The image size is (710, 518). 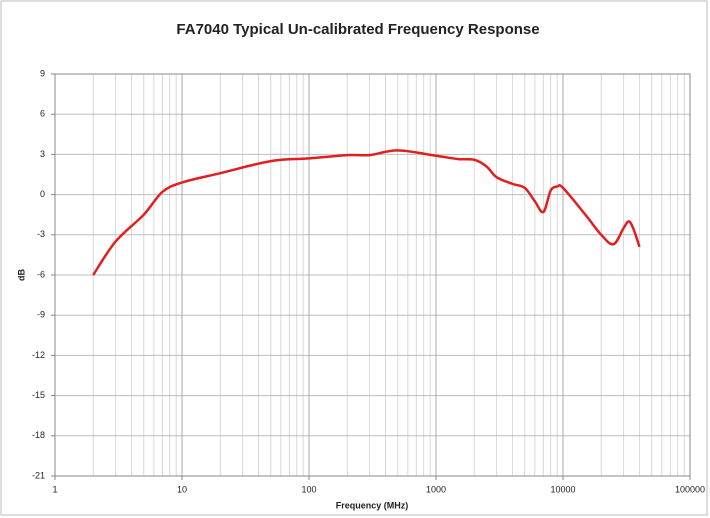 What do you see at coordinates (54, 489) in the screenshot?
I see `x-tick-label: 1` at bounding box center [54, 489].